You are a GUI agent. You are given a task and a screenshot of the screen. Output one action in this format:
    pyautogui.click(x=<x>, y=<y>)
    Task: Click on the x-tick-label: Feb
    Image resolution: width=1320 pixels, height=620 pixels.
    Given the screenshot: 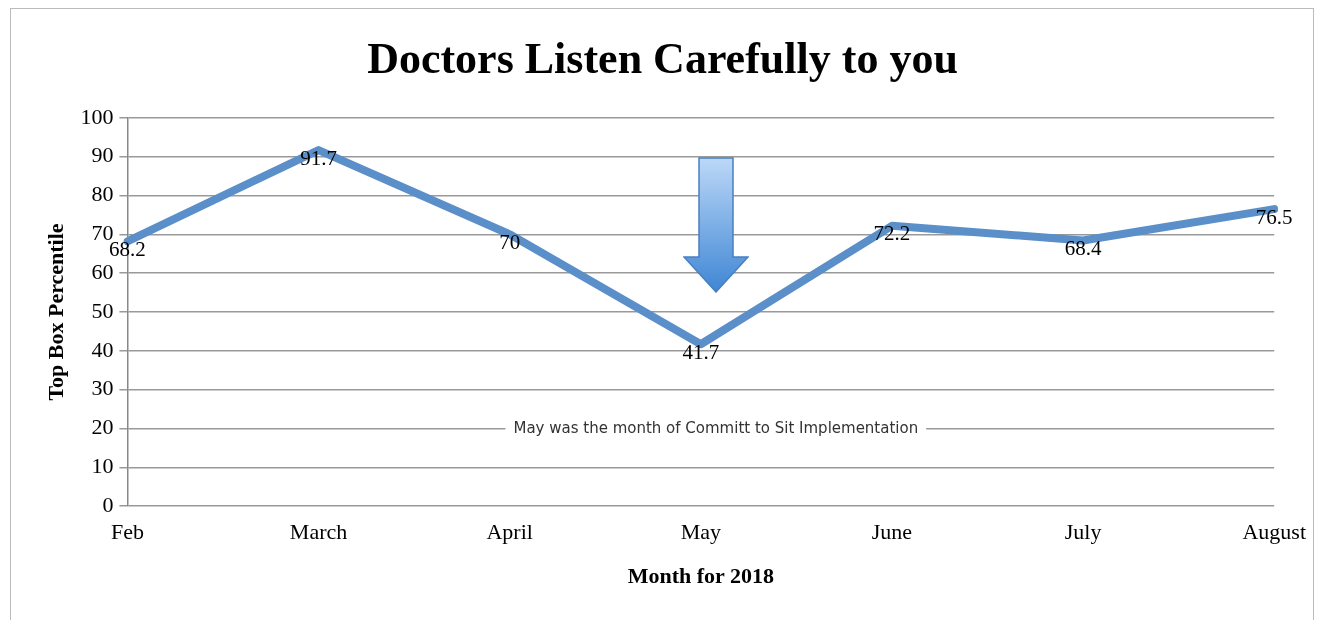 What is the action you would take?
    pyautogui.click(x=127, y=532)
    